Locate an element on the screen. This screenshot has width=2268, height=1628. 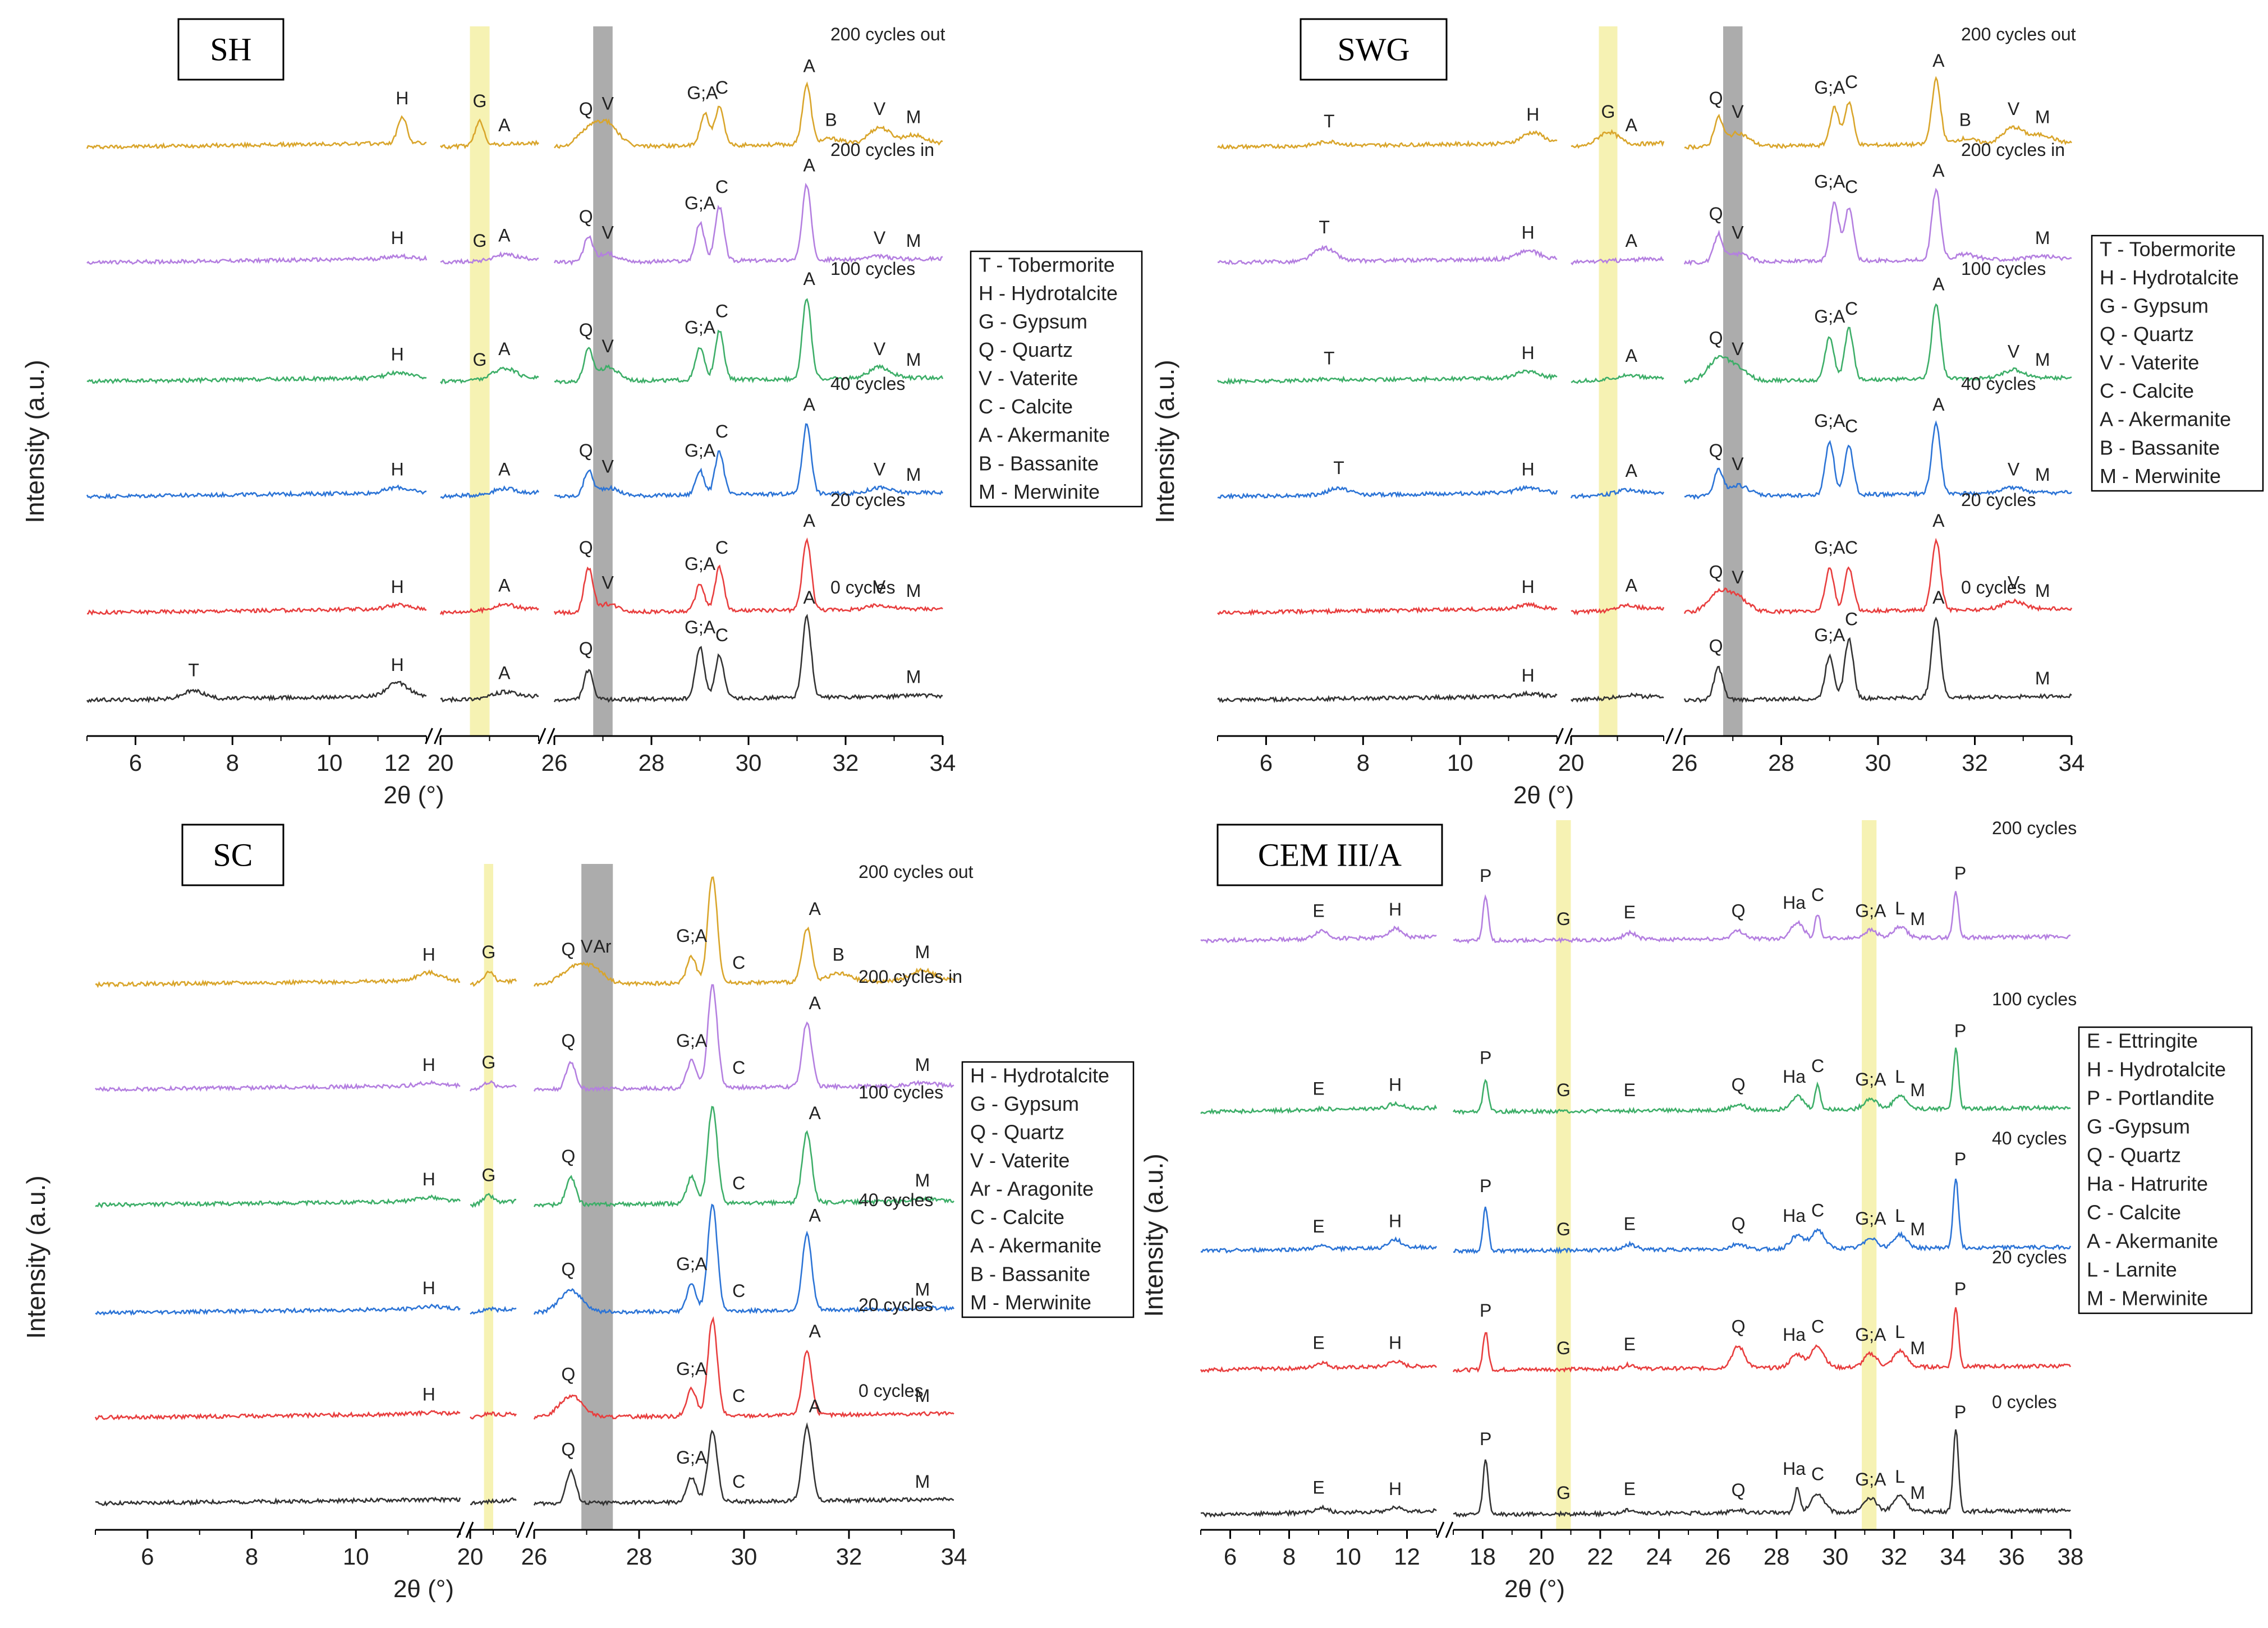
legend-entry: V - Vaterite is located at coordinates (1028, 378).